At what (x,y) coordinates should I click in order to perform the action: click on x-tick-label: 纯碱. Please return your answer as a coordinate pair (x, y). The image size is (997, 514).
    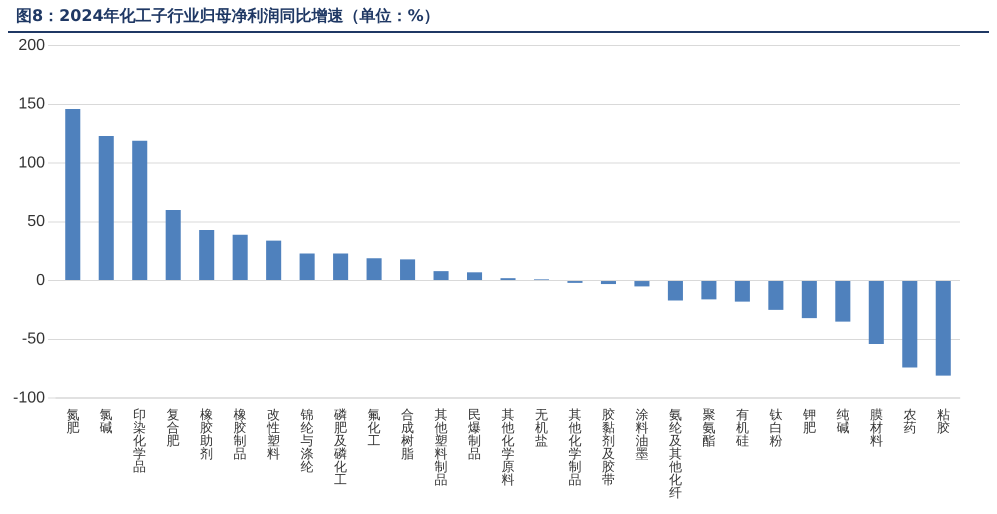
    Looking at the image, I should click on (843, 421).